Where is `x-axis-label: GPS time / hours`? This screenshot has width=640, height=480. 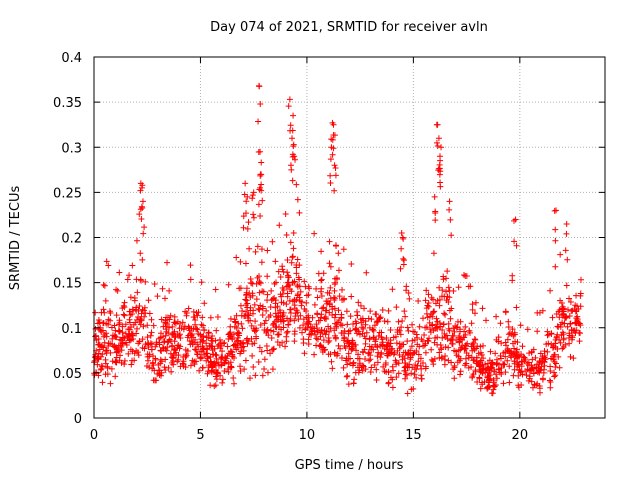
x-axis-label: GPS time / hours is located at coordinates (349, 465).